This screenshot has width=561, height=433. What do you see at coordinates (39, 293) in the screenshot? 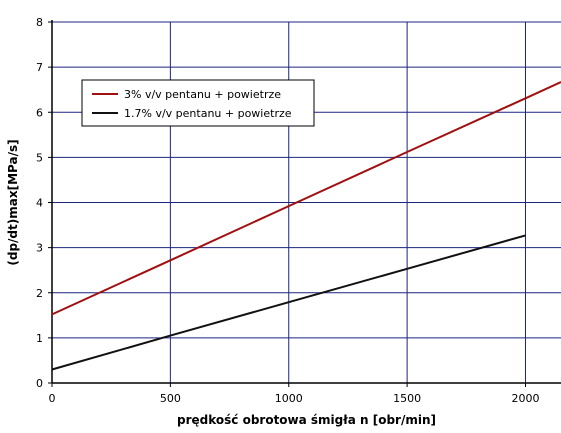
I see `y-tick-label: 2` at bounding box center [39, 293].